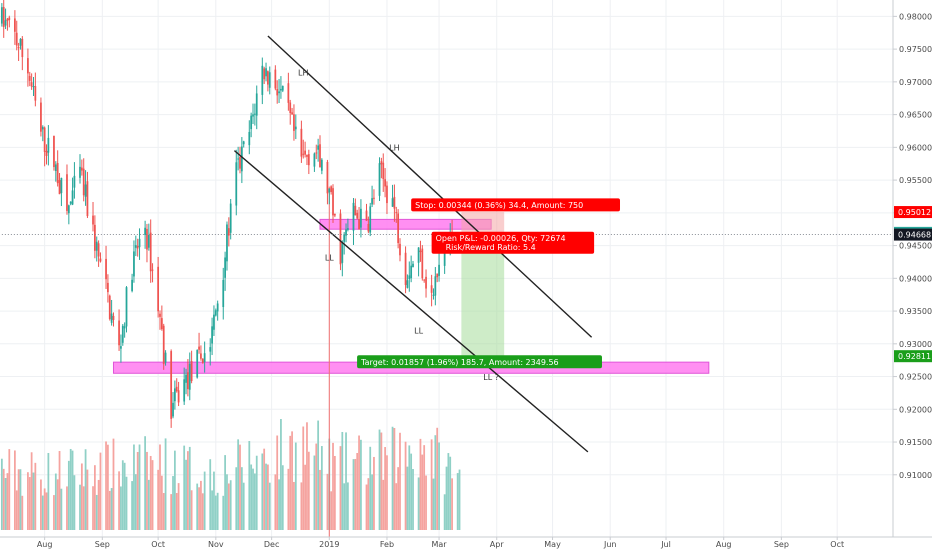 The height and width of the screenshot is (550, 932). I want to click on annotation-label: LL, so click(329, 258).